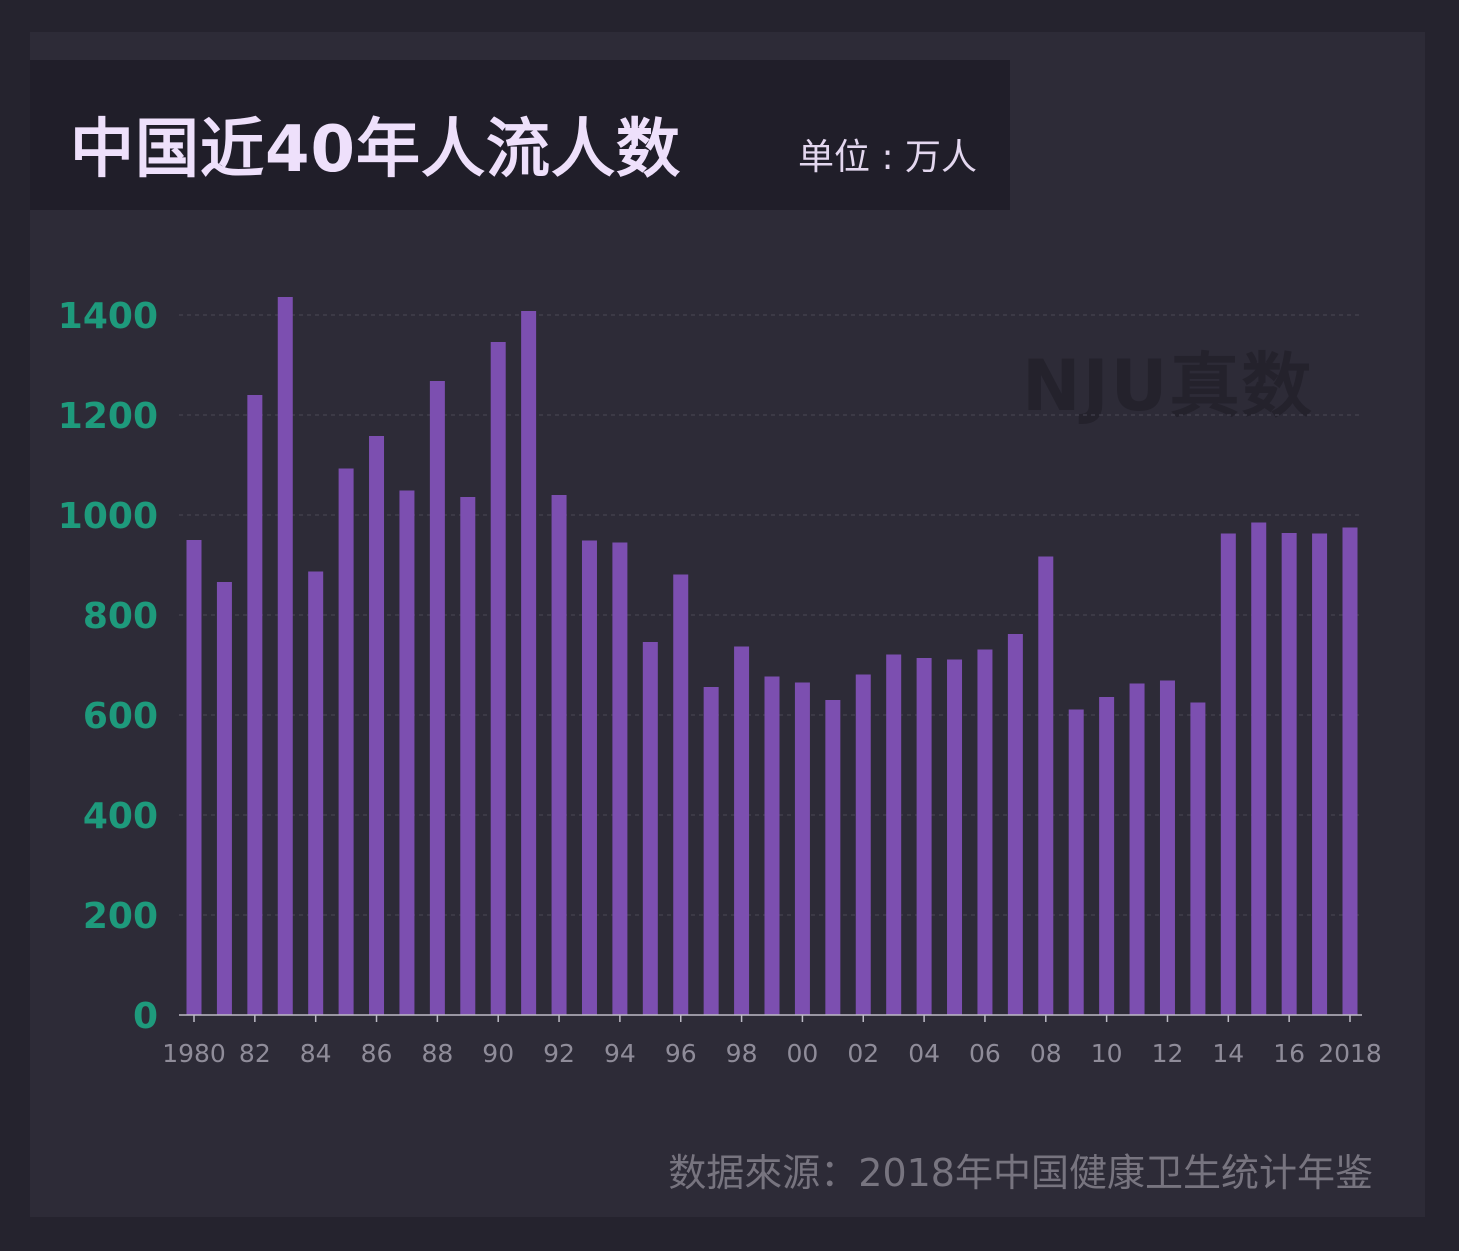 The height and width of the screenshot is (1251, 1459). What do you see at coordinates (620, 778) in the screenshot?
I see `bar-1994` at bounding box center [620, 778].